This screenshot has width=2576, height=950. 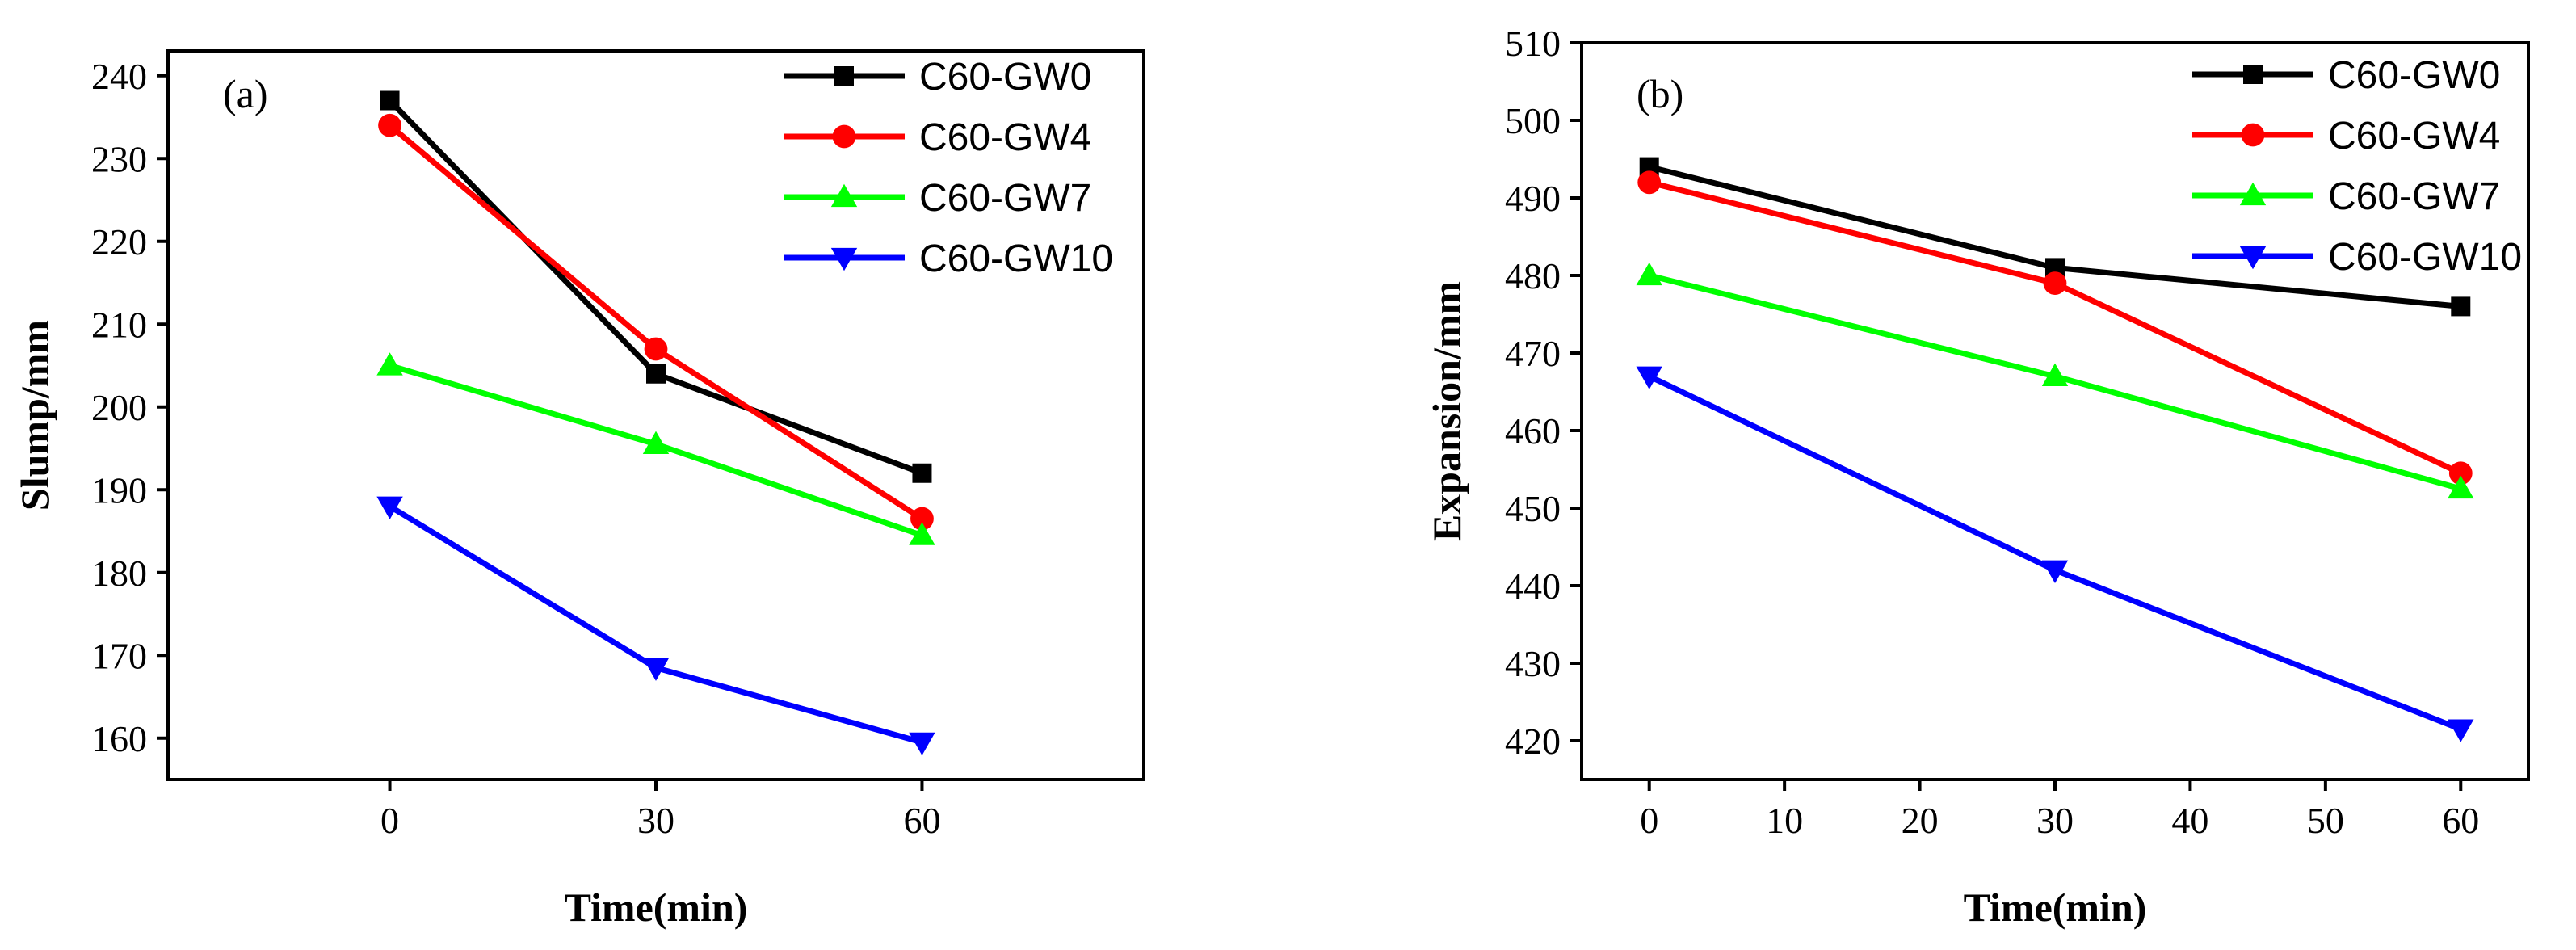 I want to click on series-line-C60-GW0, so click(x=656, y=288).